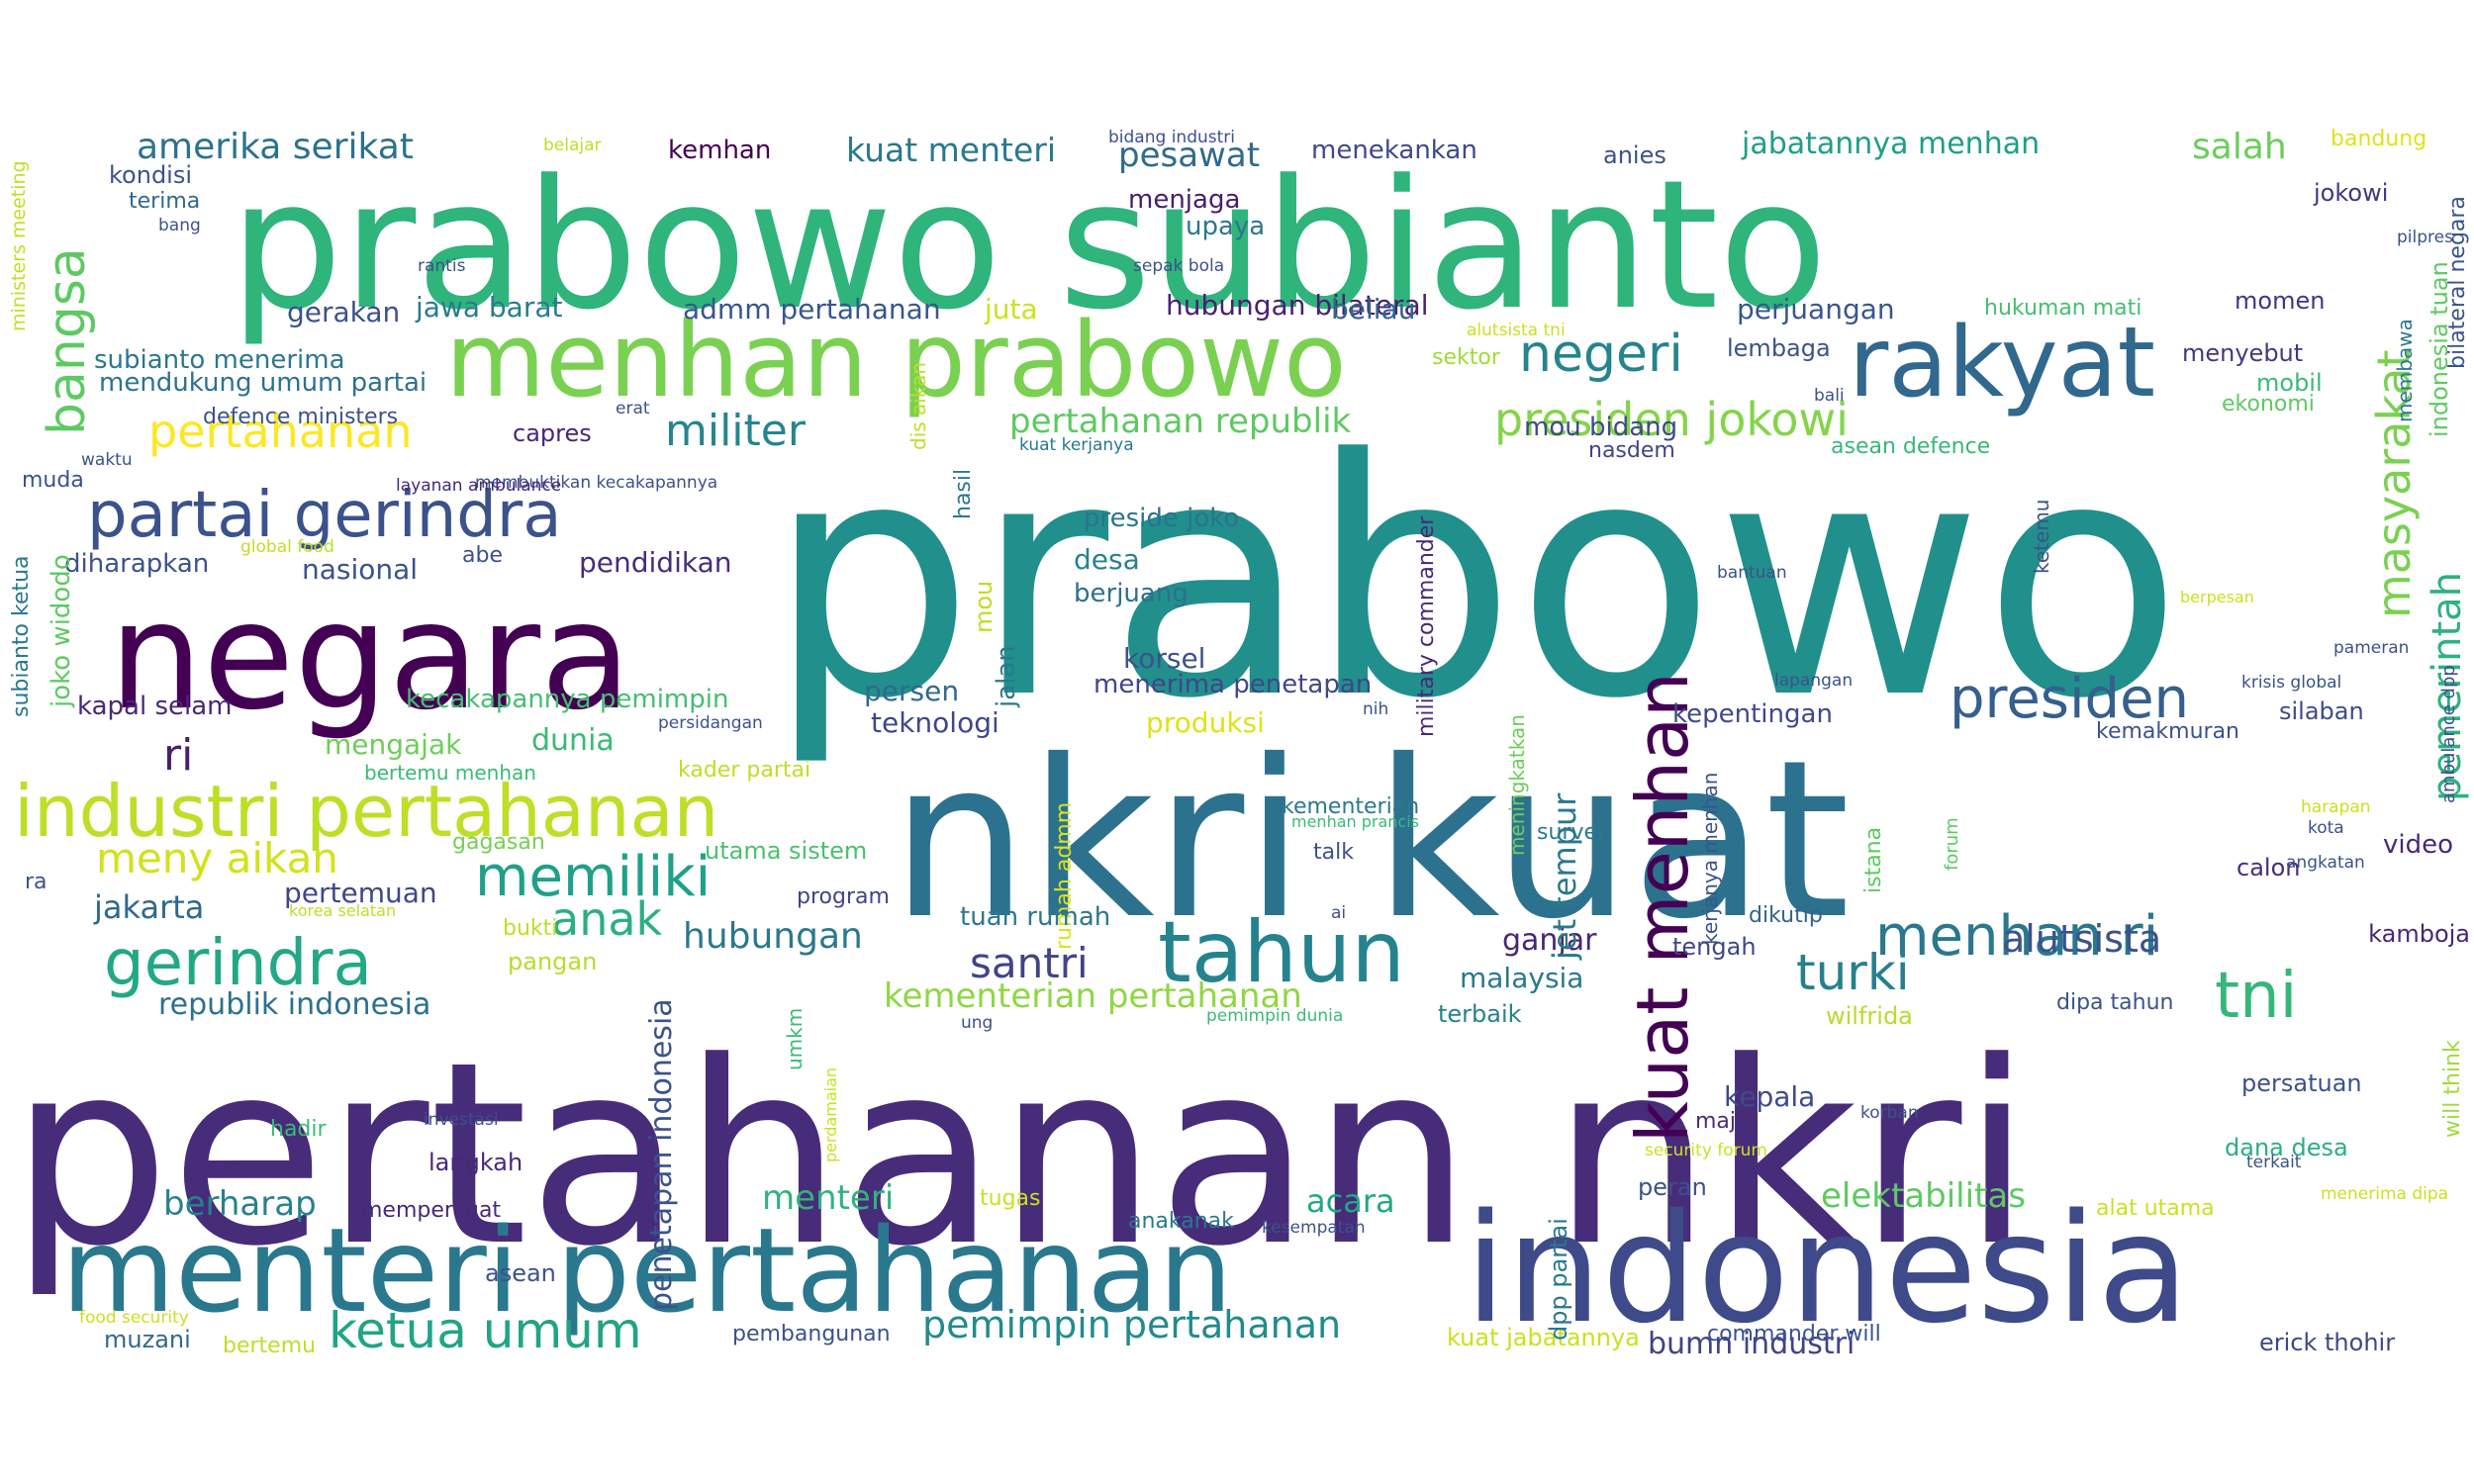  I want to click on word-berpesan: berpesan, so click(2217, 597).